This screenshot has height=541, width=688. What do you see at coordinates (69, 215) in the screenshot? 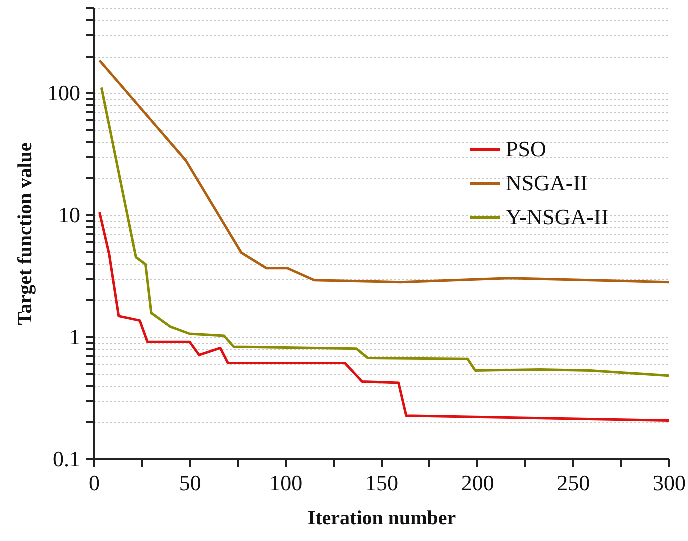
I see `y-tick-label: 10` at bounding box center [69, 215].